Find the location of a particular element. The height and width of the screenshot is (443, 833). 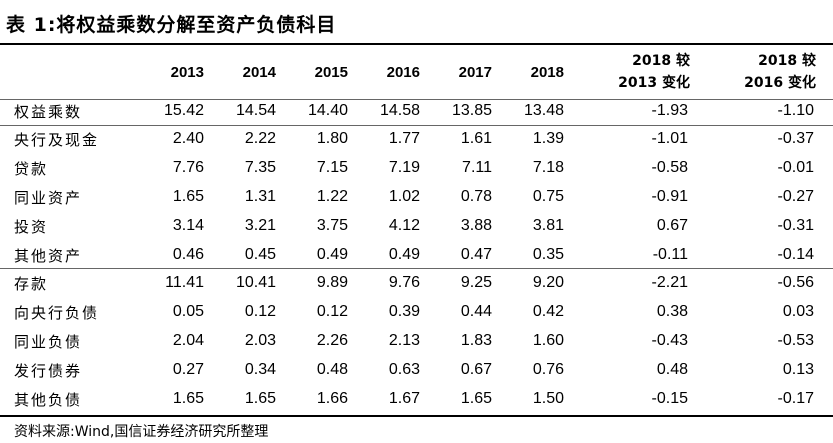

cell-value: 9.20 is located at coordinates (548, 282).